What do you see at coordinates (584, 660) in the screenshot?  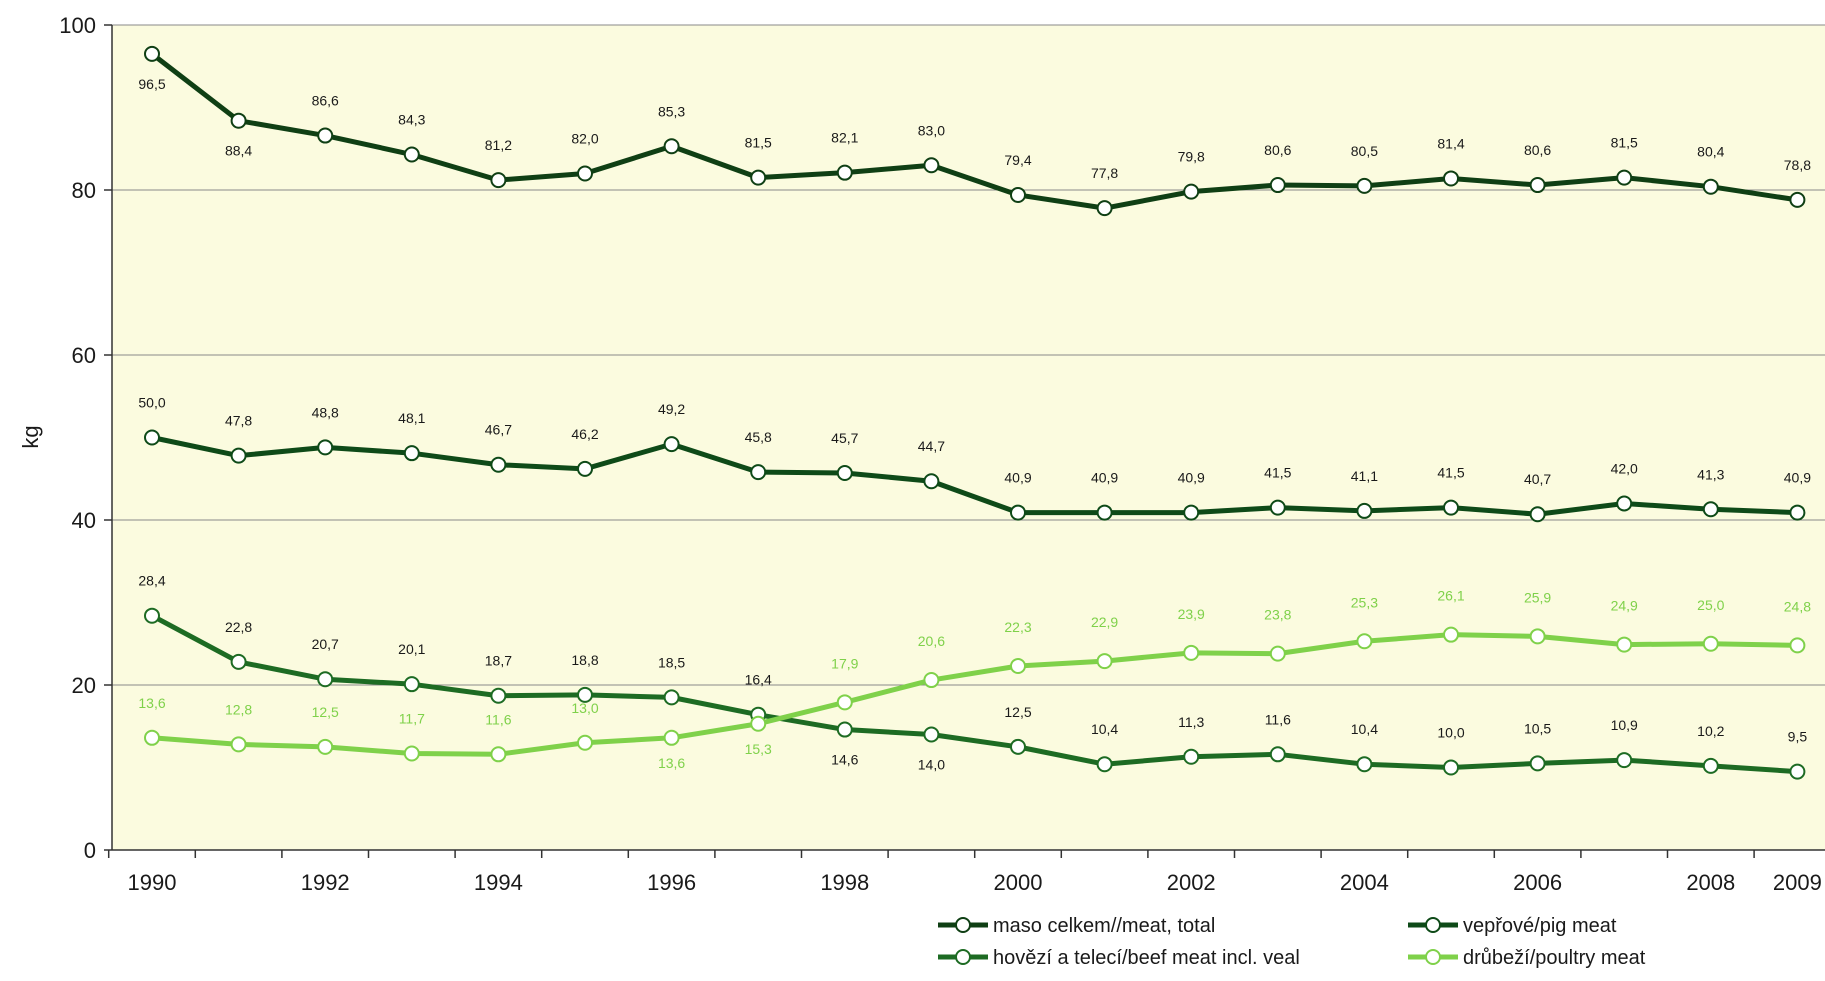 I see `data-label: 18,8` at bounding box center [584, 660].